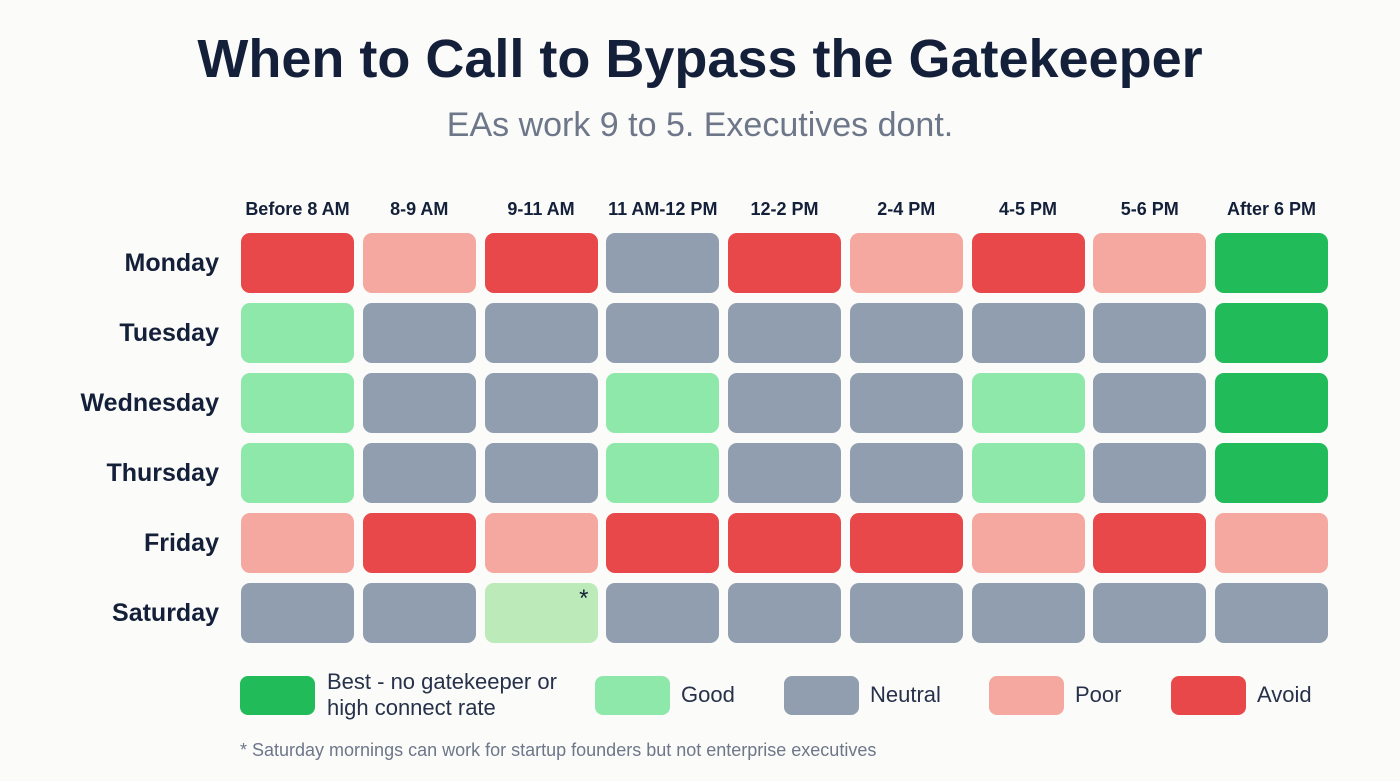 This screenshot has height=781, width=1400. What do you see at coordinates (1149, 209) in the screenshot?
I see `column-header: 5-6 PM` at bounding box center [1149, 209].